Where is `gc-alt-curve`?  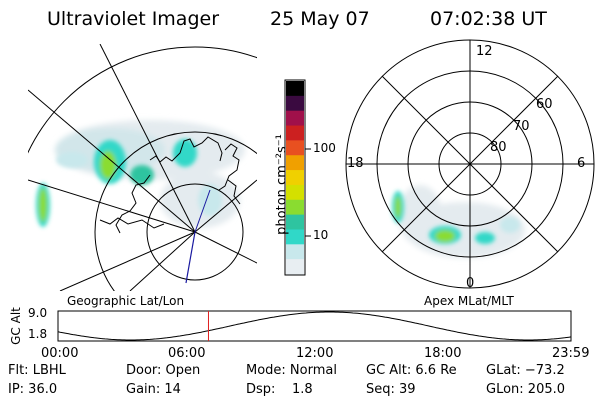
gc-alt-curve is located at coordinates (314, 326).